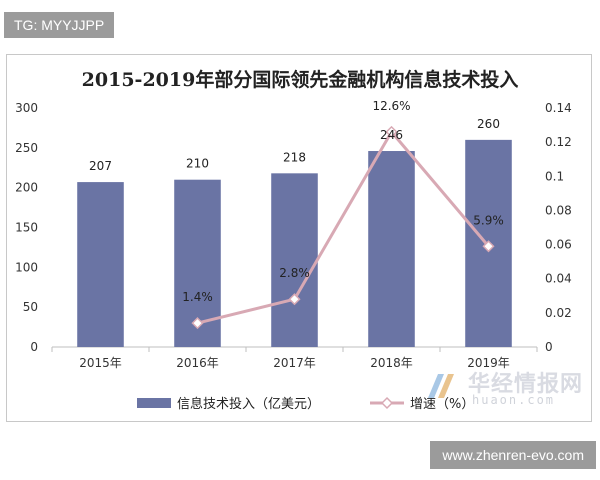 The height and width of the screenshot is (480, 600). I want to click on y-left-tick-label: 150, so click(26, 228).